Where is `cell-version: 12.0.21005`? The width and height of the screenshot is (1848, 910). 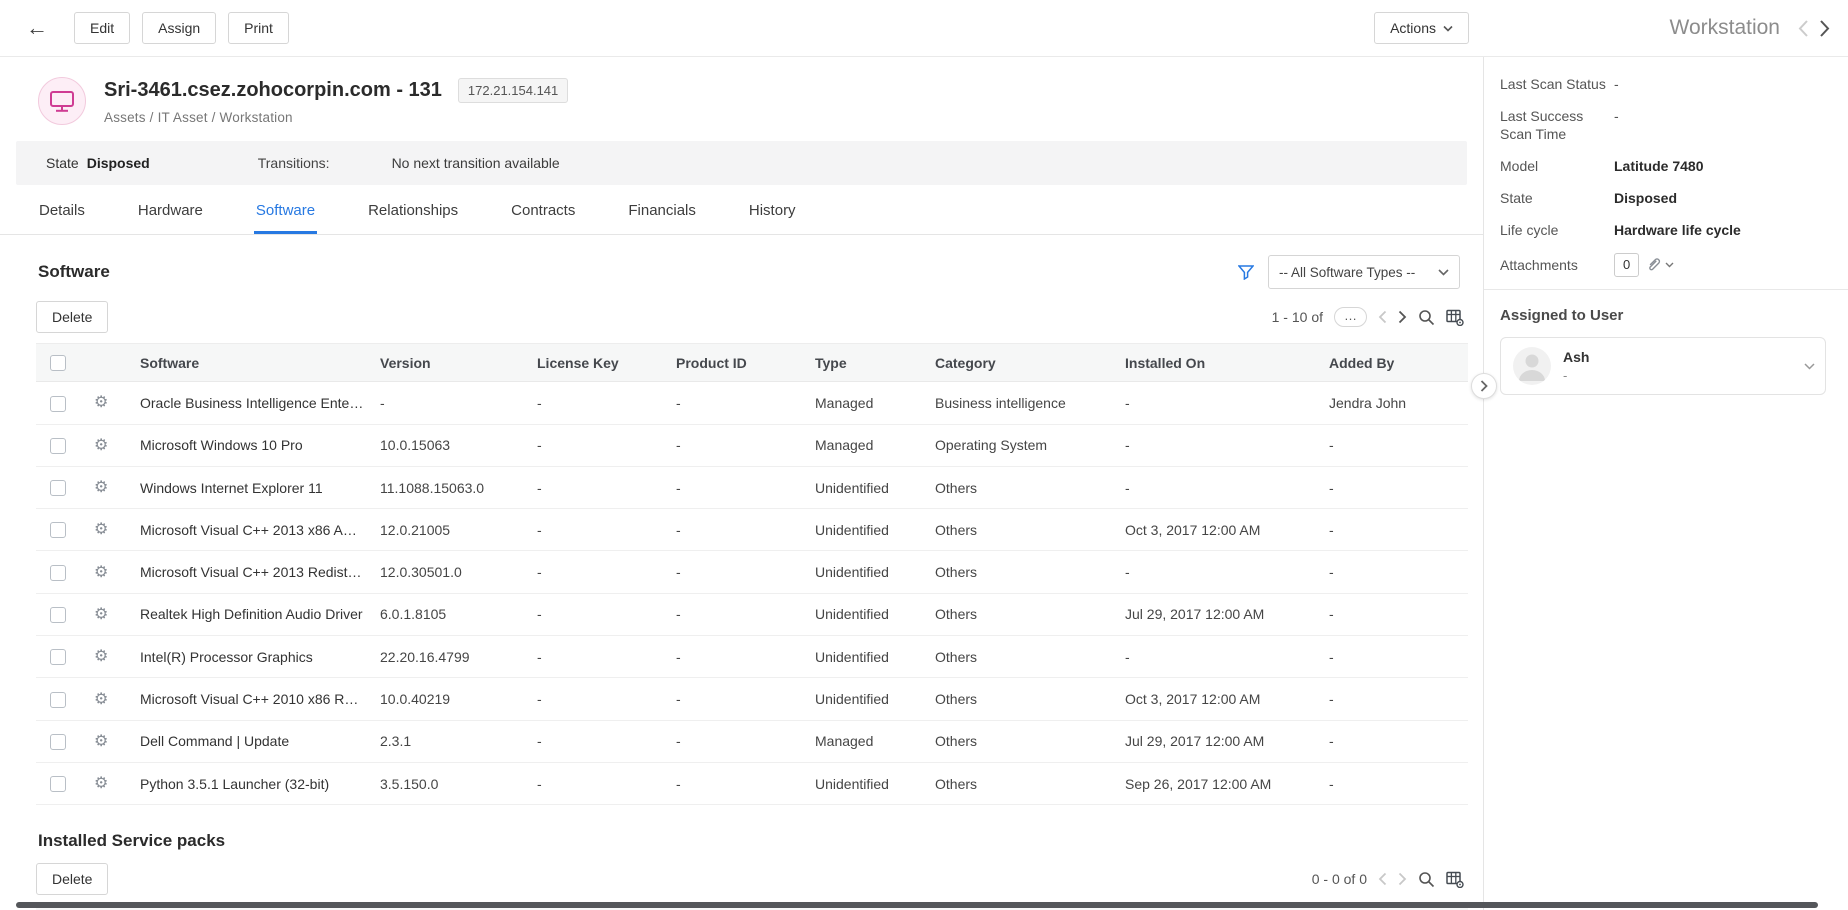
cell-version: 12.0.21005 is located at coordinates (450, 530).